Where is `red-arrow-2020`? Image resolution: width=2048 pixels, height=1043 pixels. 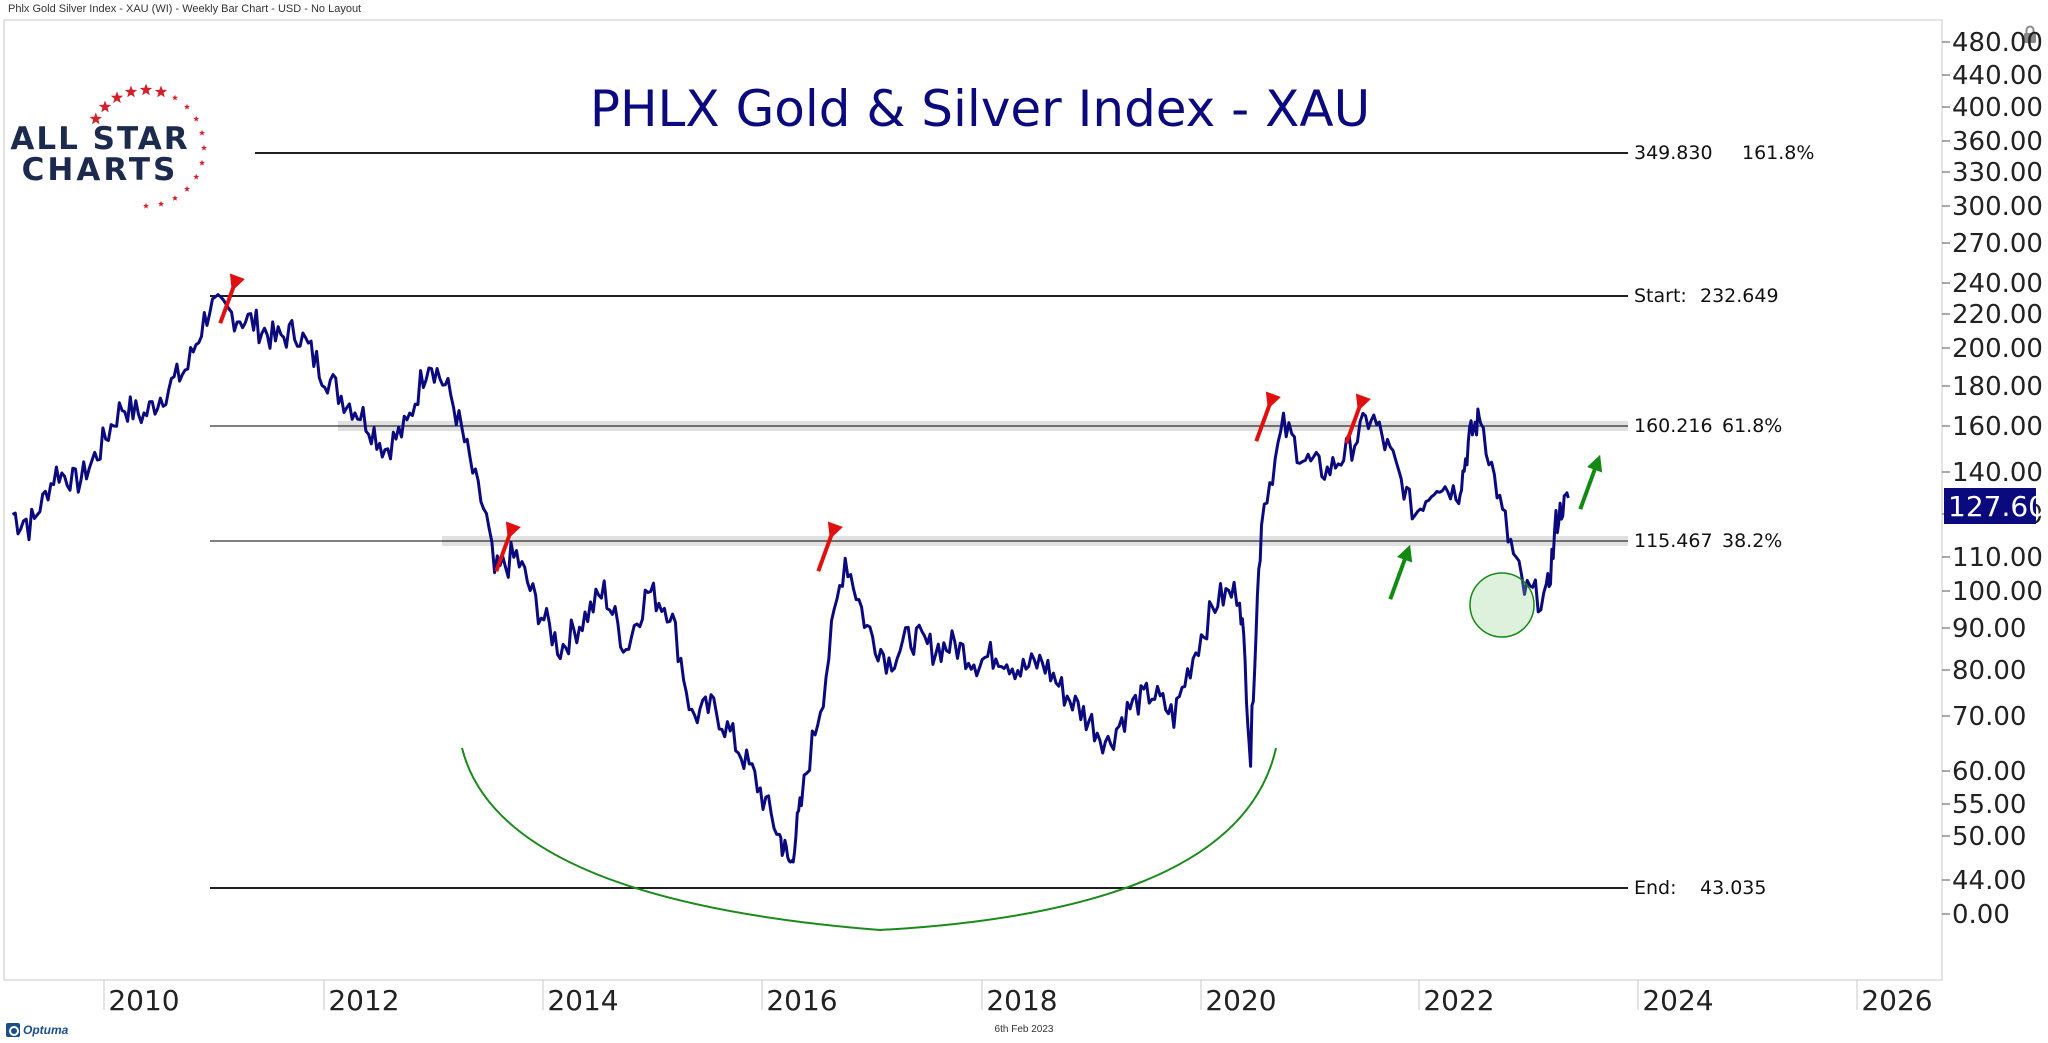 red-arrow-2020 is located at coordinates (1267, 416).